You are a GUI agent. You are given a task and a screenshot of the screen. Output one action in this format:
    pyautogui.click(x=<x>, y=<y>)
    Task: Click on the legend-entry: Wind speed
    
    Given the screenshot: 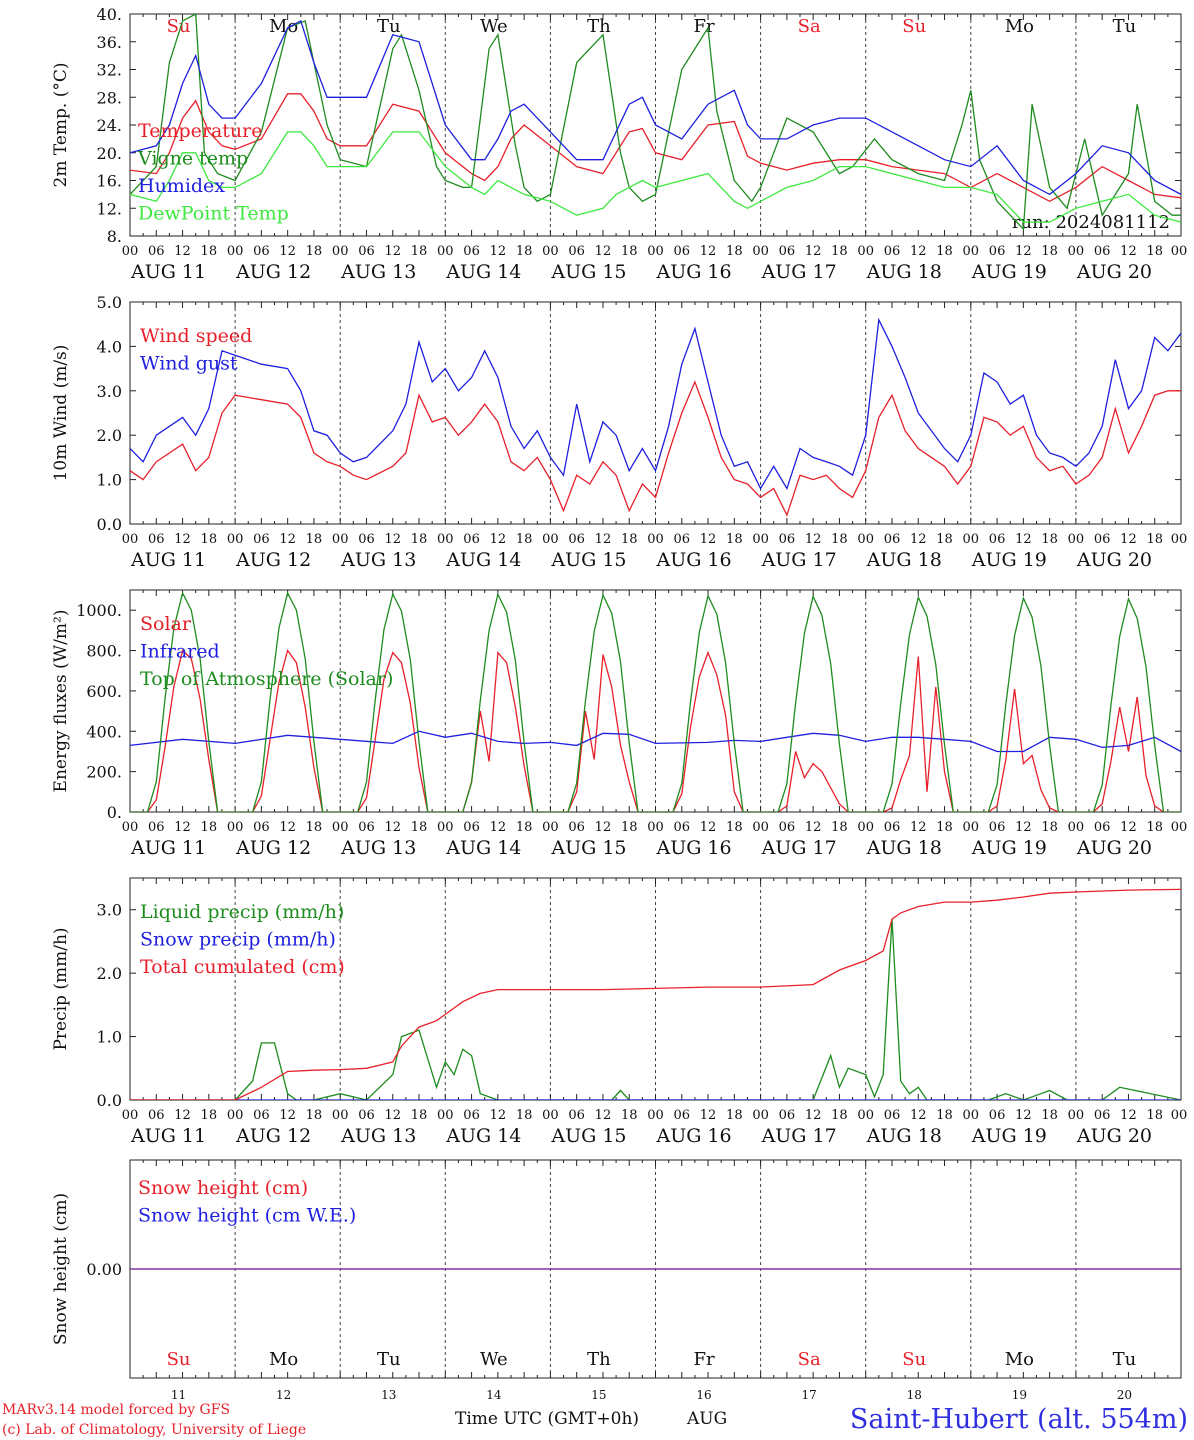 What is the action you would take?
    pyautogui.click(x=196, y=336)
    